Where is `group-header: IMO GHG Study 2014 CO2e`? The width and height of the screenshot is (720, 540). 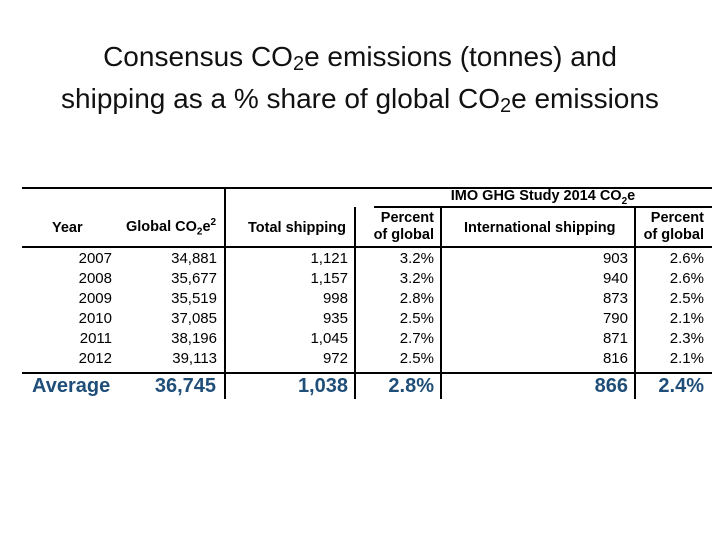 group-header: IMO GHG Study 2014 CO2e is located at coordinates (543, 197).